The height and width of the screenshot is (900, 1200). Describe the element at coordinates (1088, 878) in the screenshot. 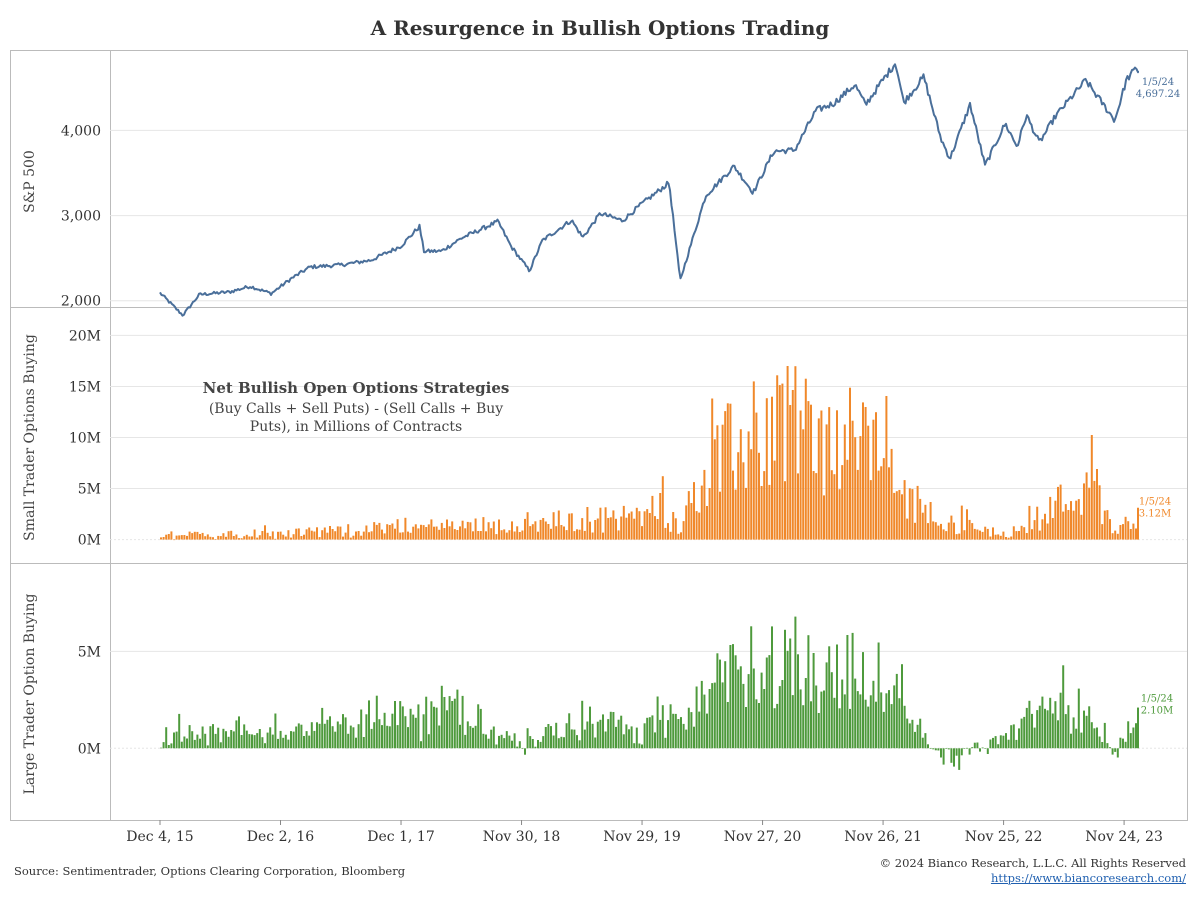

I see `website-link: https://www.biancoresearch.com/` at that location.